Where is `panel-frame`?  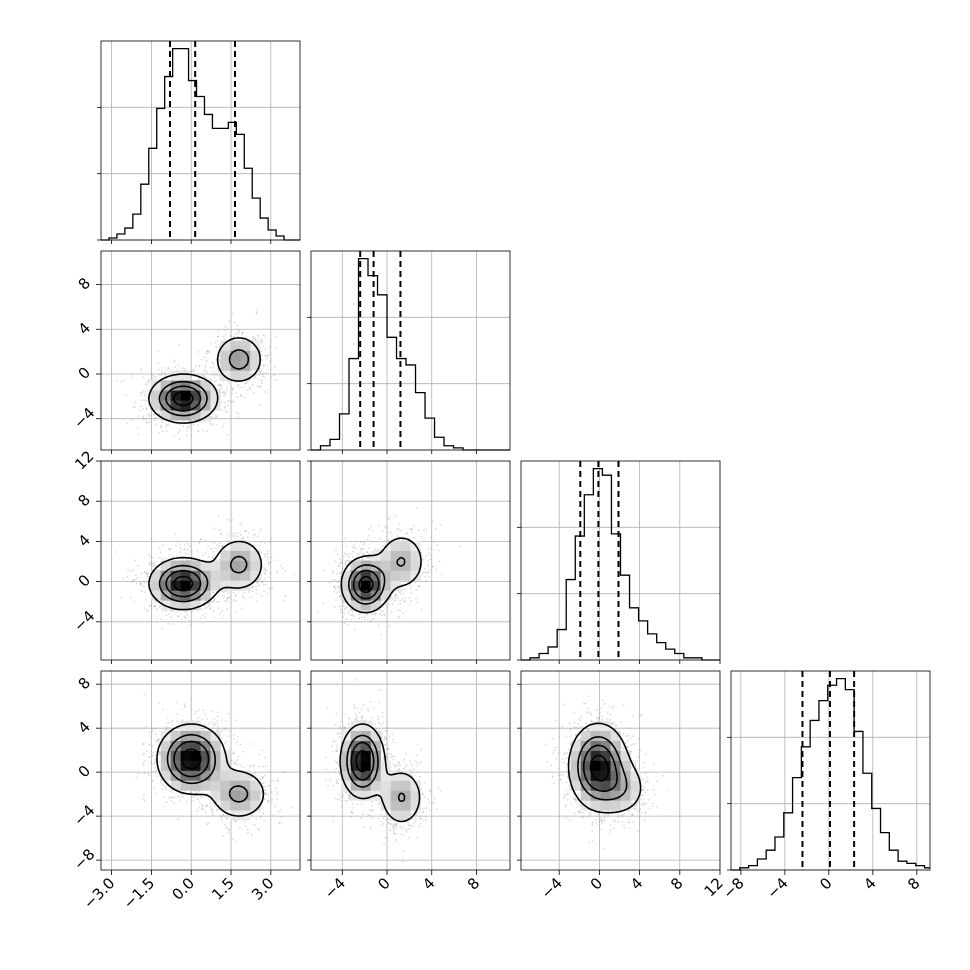
panel-frame is located at coordinates (410, 350).